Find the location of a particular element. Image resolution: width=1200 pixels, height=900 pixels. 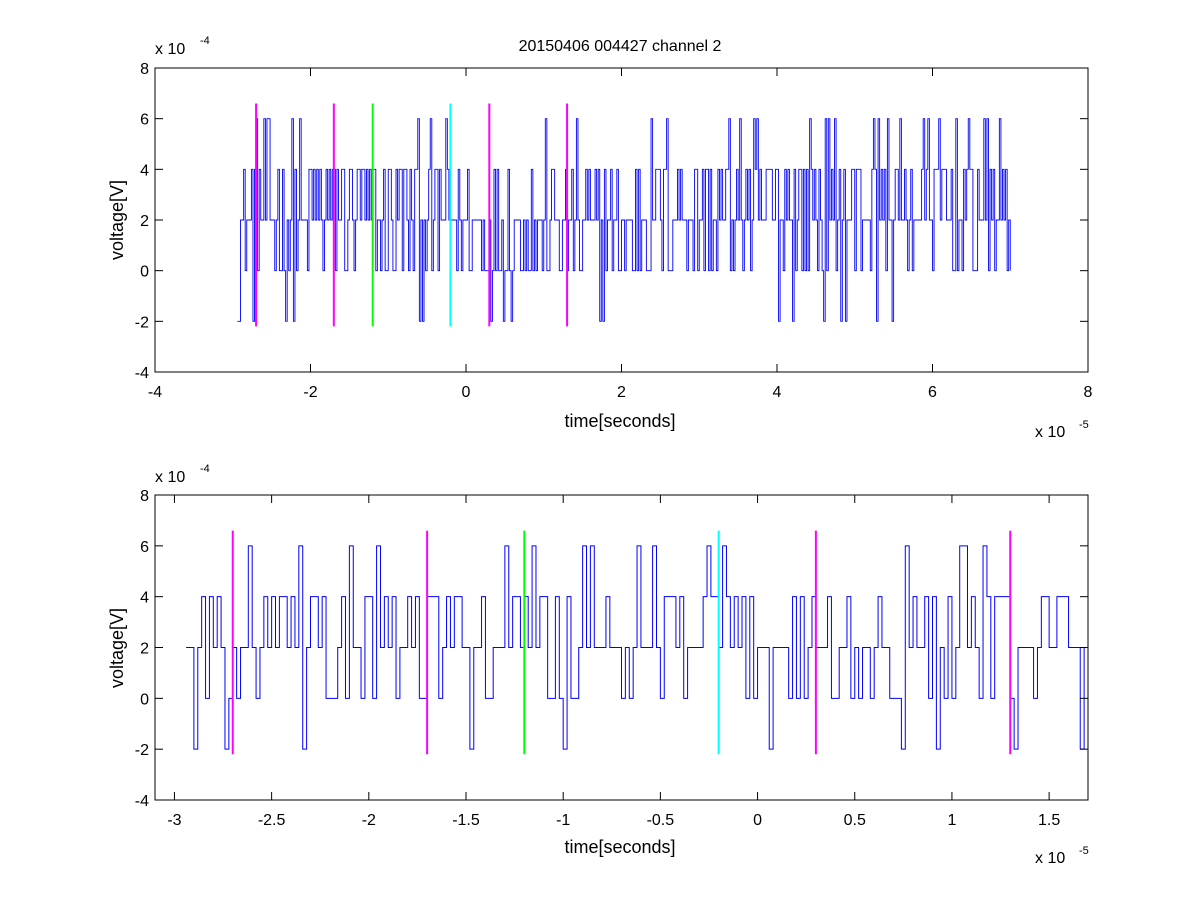

x-tick-label: -1.5 is located at coordinates (466, 820).